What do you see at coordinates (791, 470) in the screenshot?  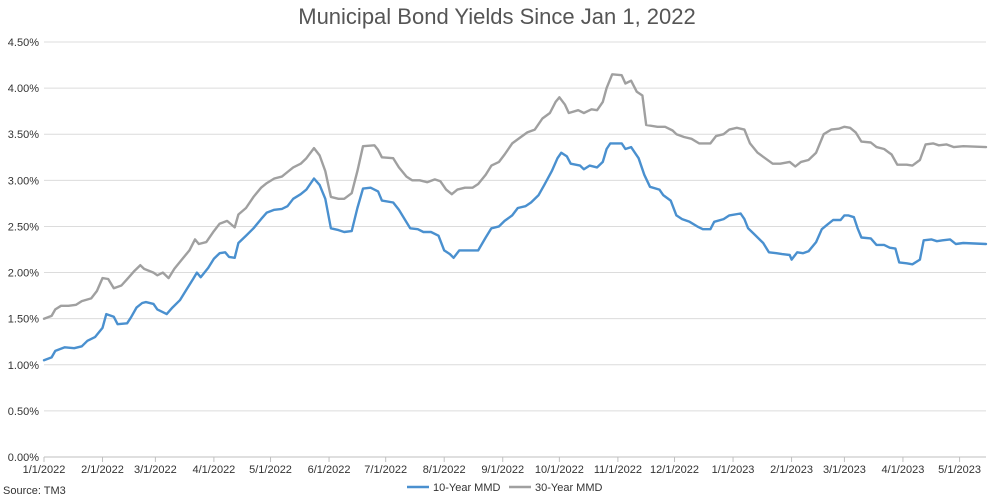 I see `x-tick-label: 2/1/2023` at bounding box center [791, 470].